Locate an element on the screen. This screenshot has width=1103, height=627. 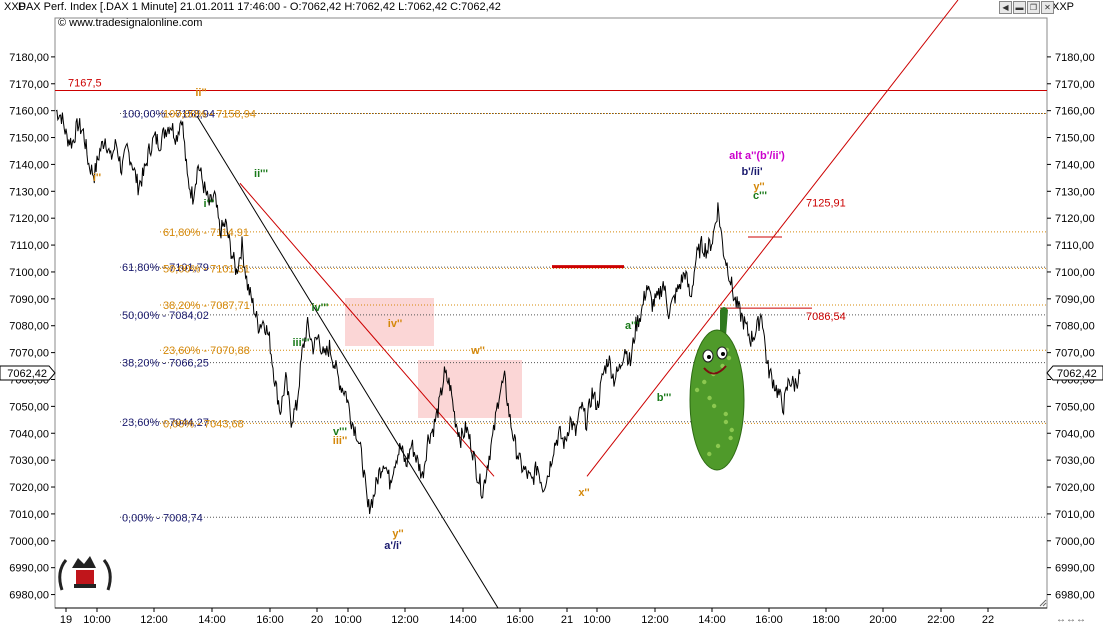
symbol-label-right: XXP is located at coordinates (1063, 7).